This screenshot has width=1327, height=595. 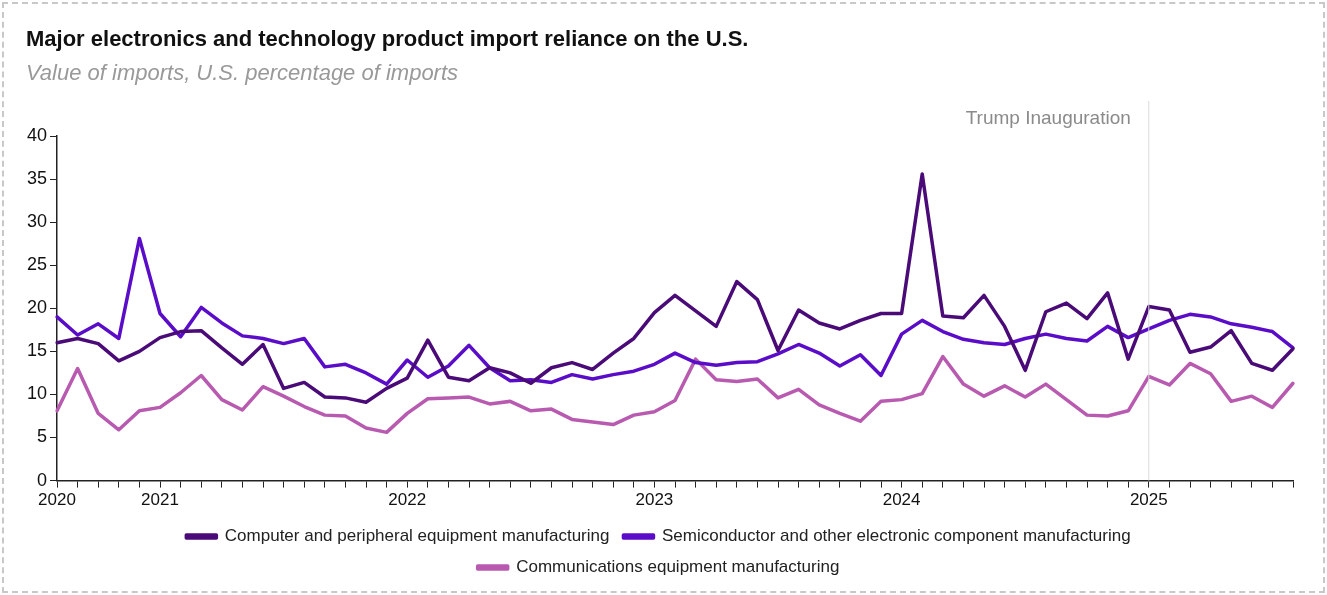 I want to click on ref-line-label: Trump Inauguration, so click(x=1048, y=118).